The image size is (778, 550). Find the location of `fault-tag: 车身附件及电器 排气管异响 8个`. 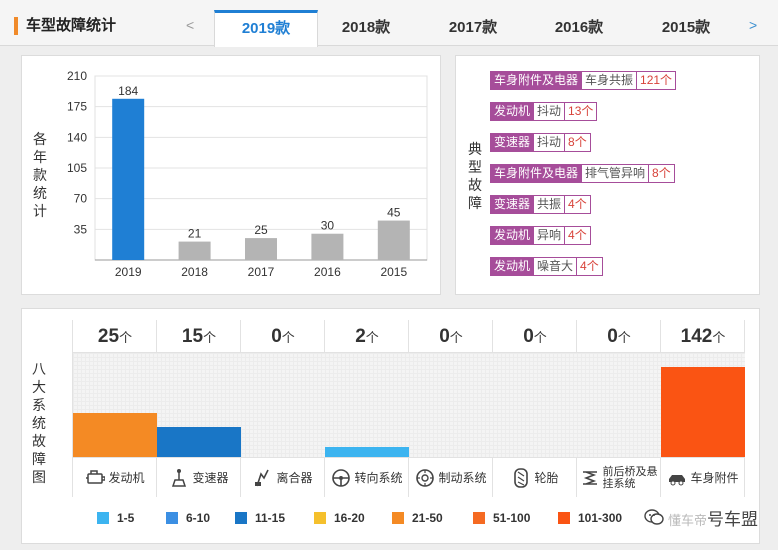

fault-tag: 车身附件及电器 排气管异响 8个 is located at coordinates (582, 173).